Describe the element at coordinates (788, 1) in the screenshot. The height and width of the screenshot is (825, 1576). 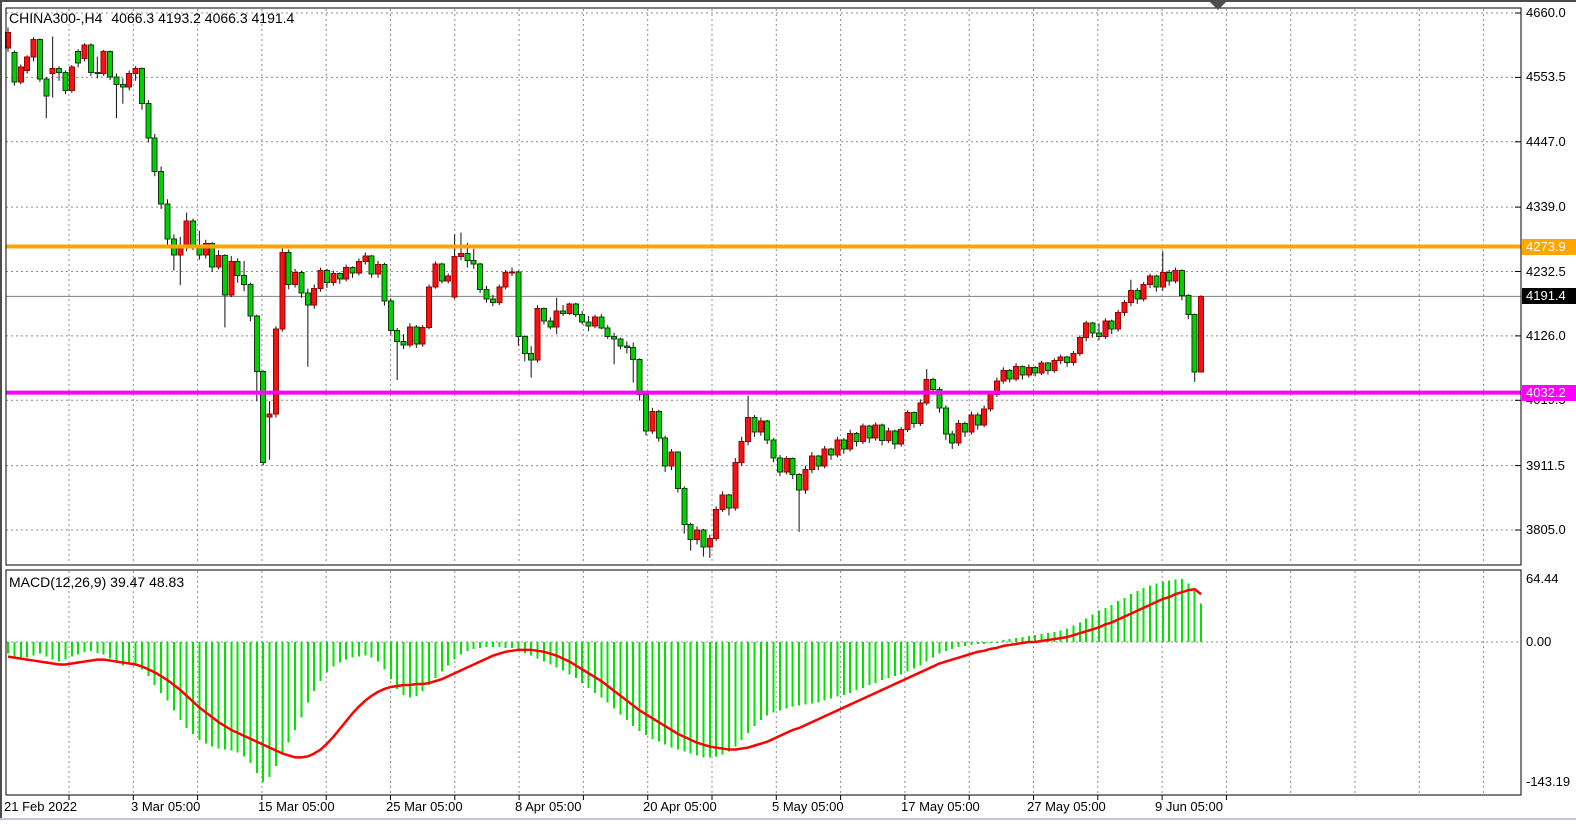
I see `window-top-edge` at that location.